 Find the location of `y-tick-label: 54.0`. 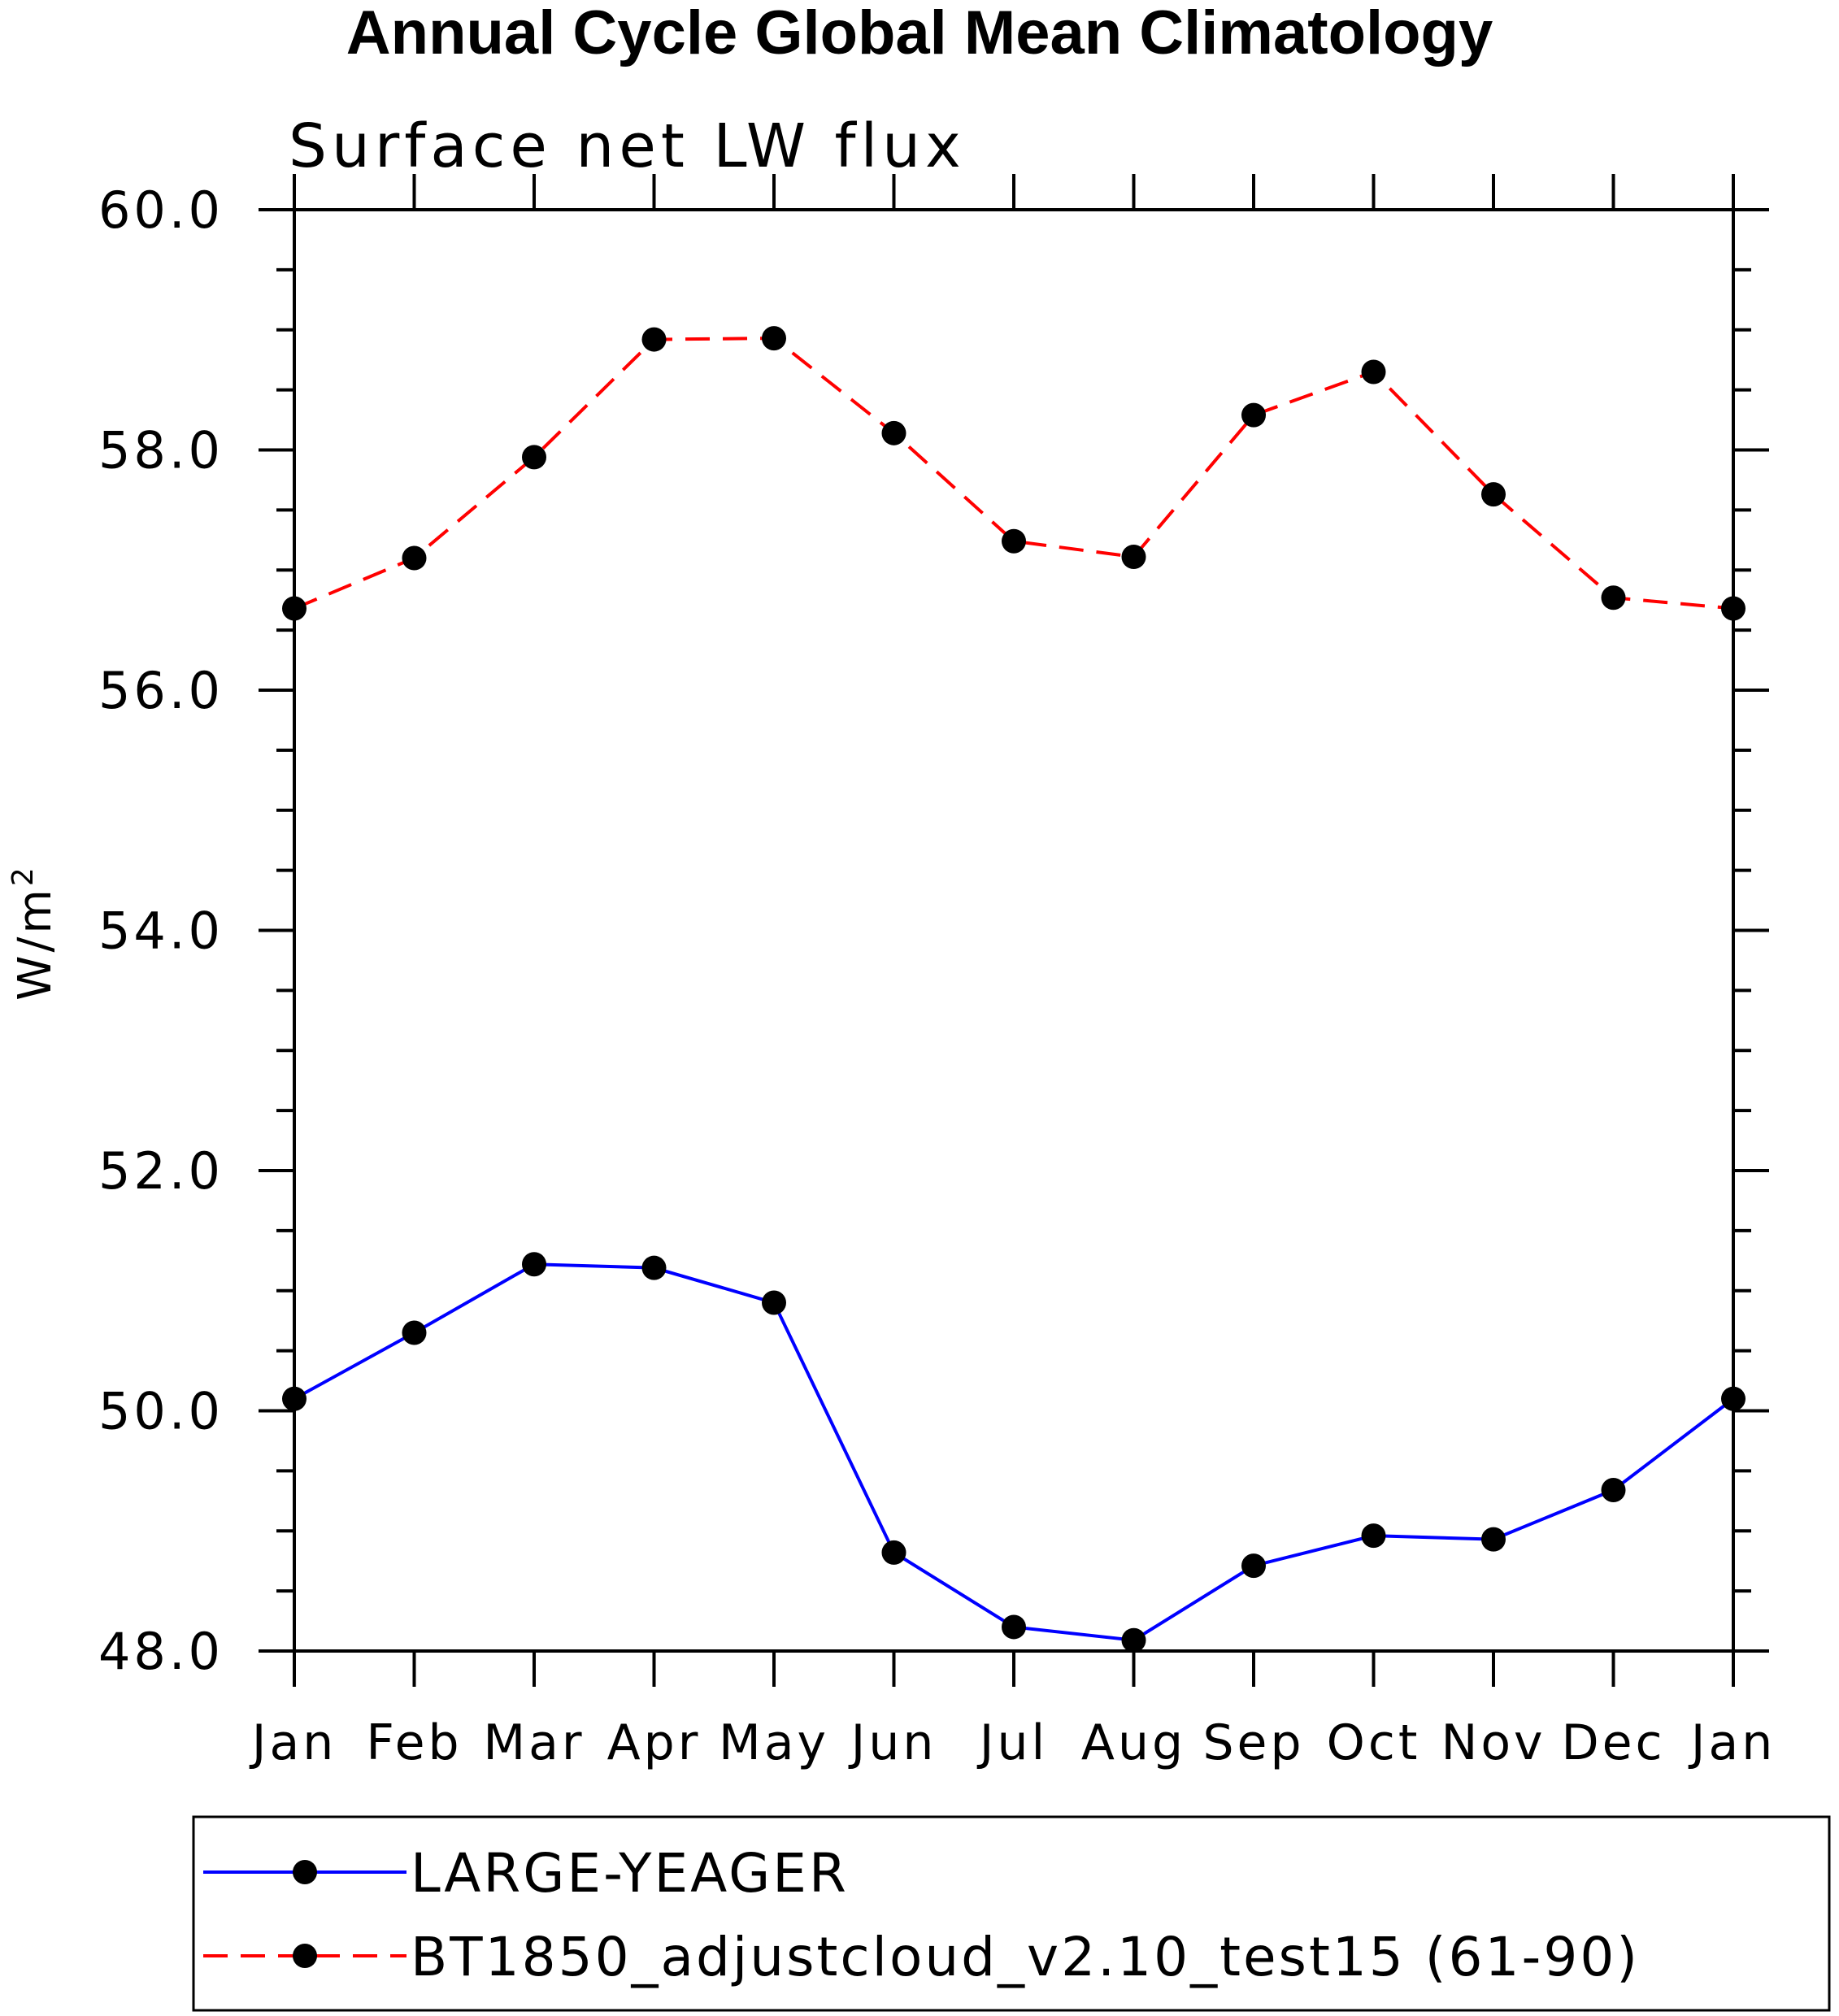

y-tick-label: 54.0 is located at coordinates (161, 931).